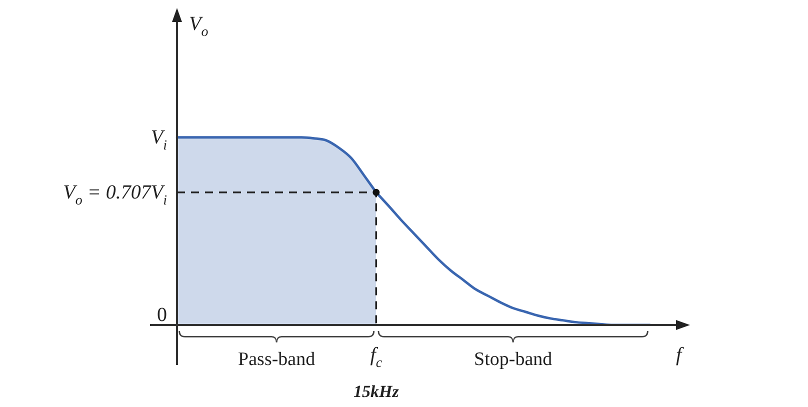 The width and height of the screenshot is (808, 407). Describe the element at coordinates (277, 359) in the screenshot. I see `text: Pass-band` at that location.